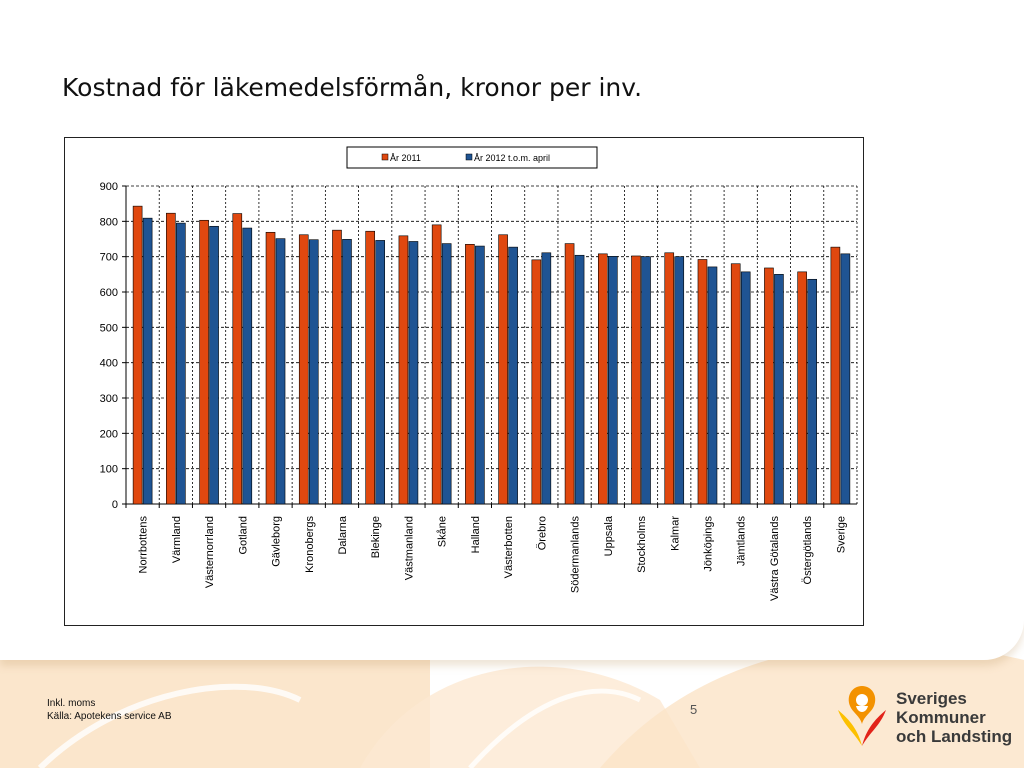 The height and width of the screenshot is (768, 1024). What do you see at coordinates (742, 541) in the screenshot?
I see `x-category-label: Jämtlands` at bounding box center [742, 541].